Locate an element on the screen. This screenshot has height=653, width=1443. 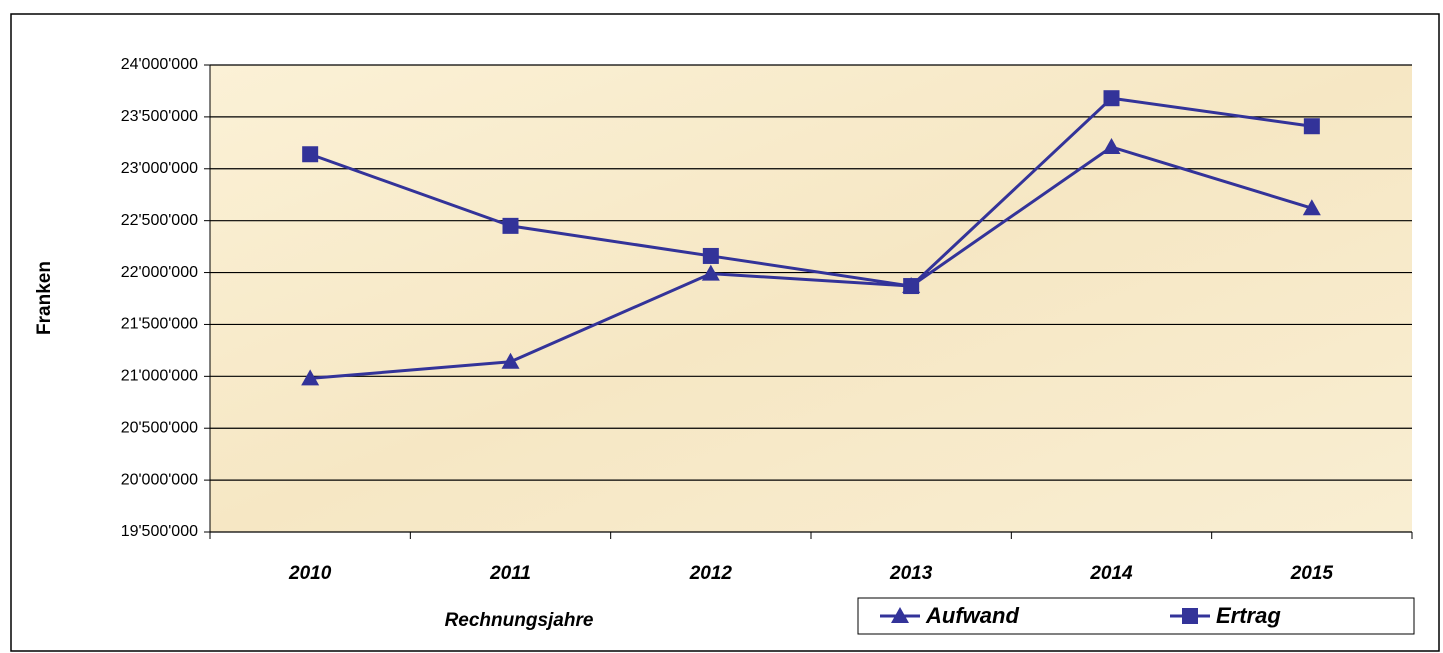
y-tick-label: 23'000'000 is located at coordinates (159, 168).